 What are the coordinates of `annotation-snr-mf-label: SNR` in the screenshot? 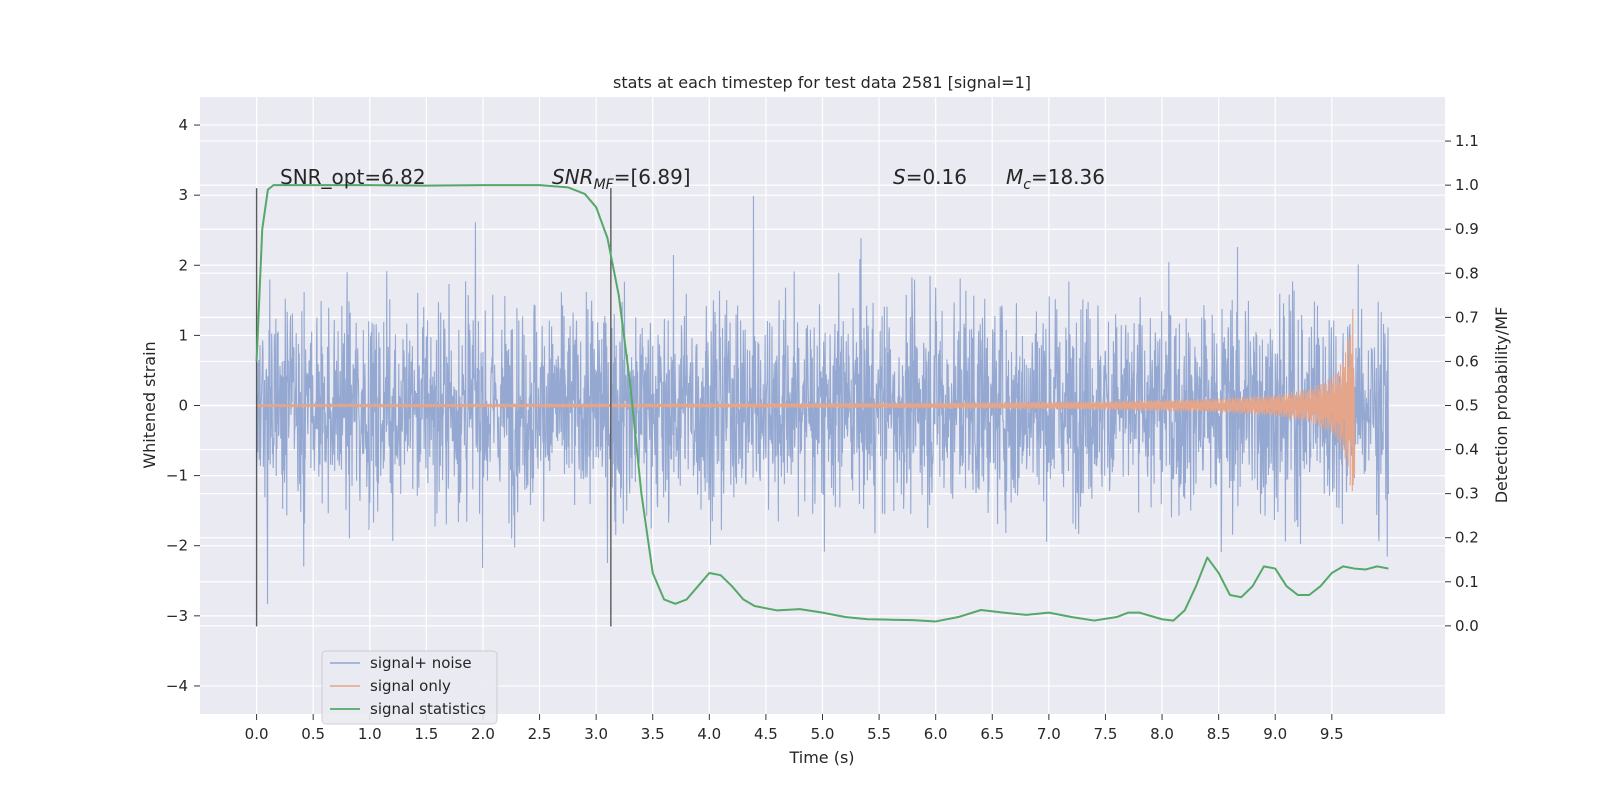 It's located at (573, 177).